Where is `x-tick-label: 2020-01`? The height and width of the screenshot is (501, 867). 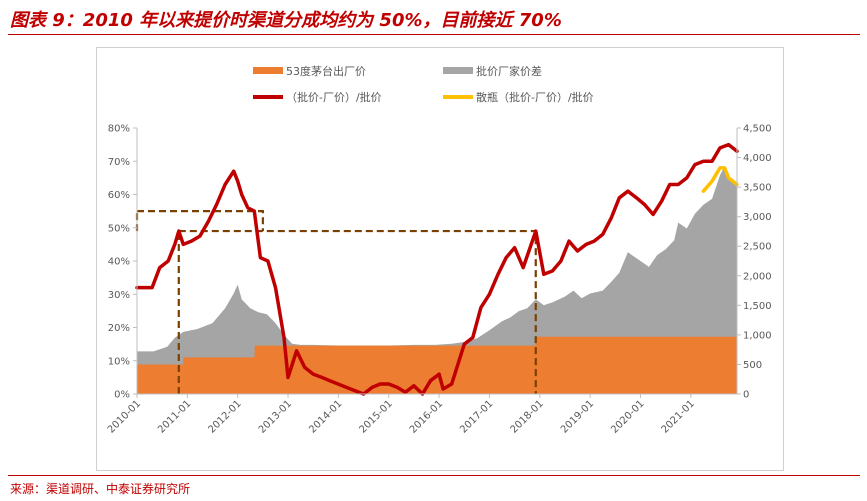 x-tick-label: 2020-01 is located at coordinates (627, 416).